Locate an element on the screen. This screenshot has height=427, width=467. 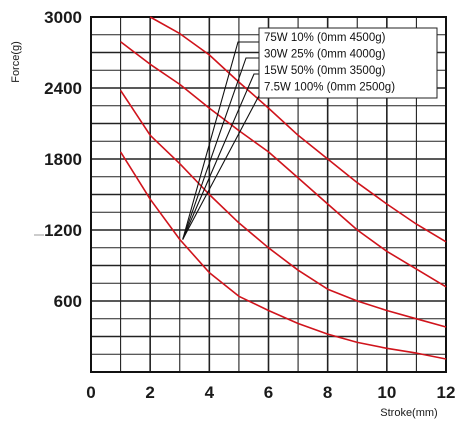
legend-entry: 15W 50% (0mm 3500g) is located at coordinates (325, 71).